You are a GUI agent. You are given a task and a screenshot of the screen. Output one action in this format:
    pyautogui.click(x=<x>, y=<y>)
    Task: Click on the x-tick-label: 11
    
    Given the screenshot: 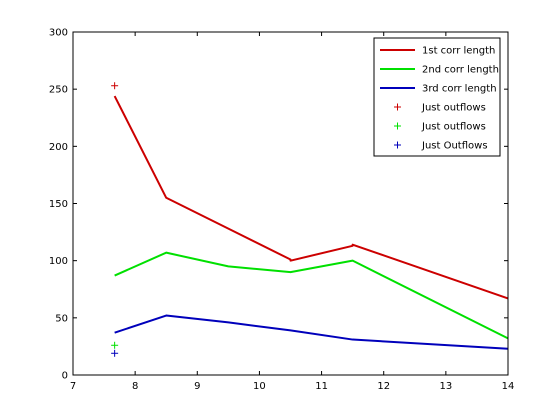 What is the action you would take?
    pyautogui.click(x=321, y=386)
    